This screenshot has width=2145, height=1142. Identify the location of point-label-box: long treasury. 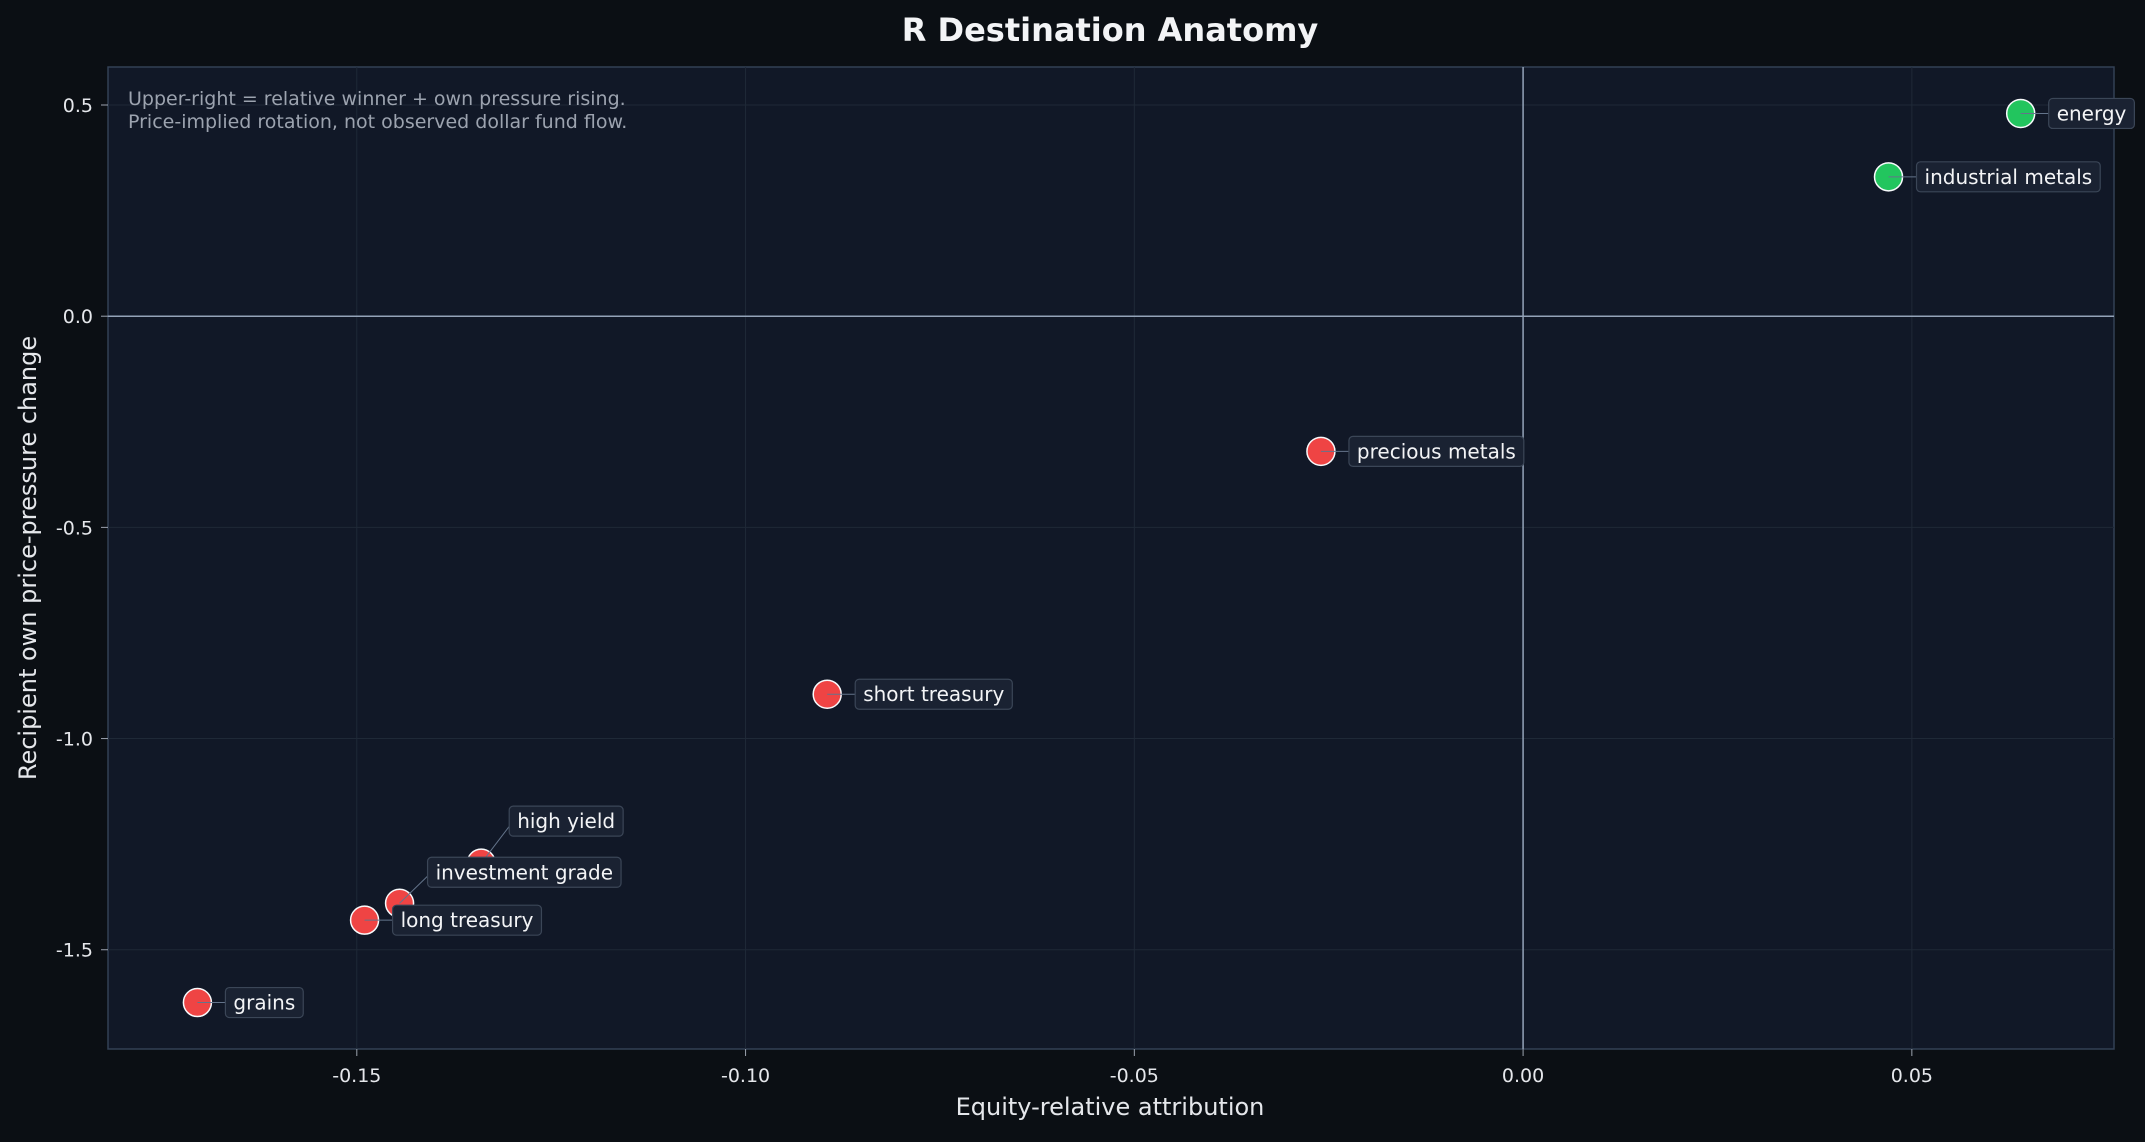
(467, 920).